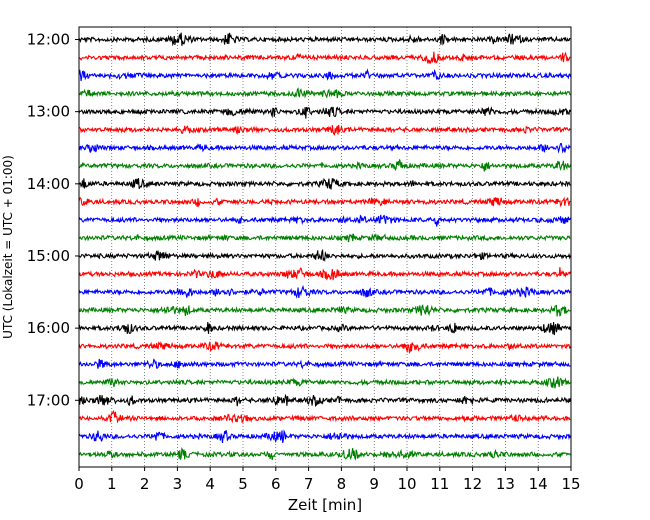 This screenshot has width=650, height=520. What do you see at coordinates (48, 40) in the screenshot?
I see `y-tick-label: 12:00` at bounding box center [48, 40].